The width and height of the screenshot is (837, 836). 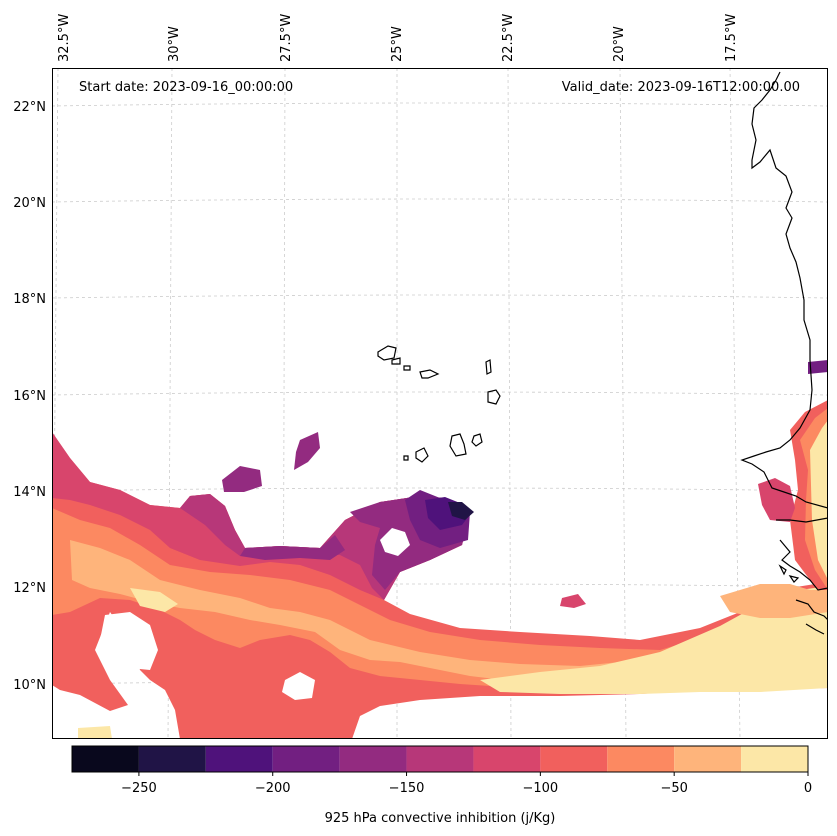 What do you see at coordinates (407, 788) in the screenshot?
I see `colorbar-tick-label: −150` at bounding box center [407, 788].